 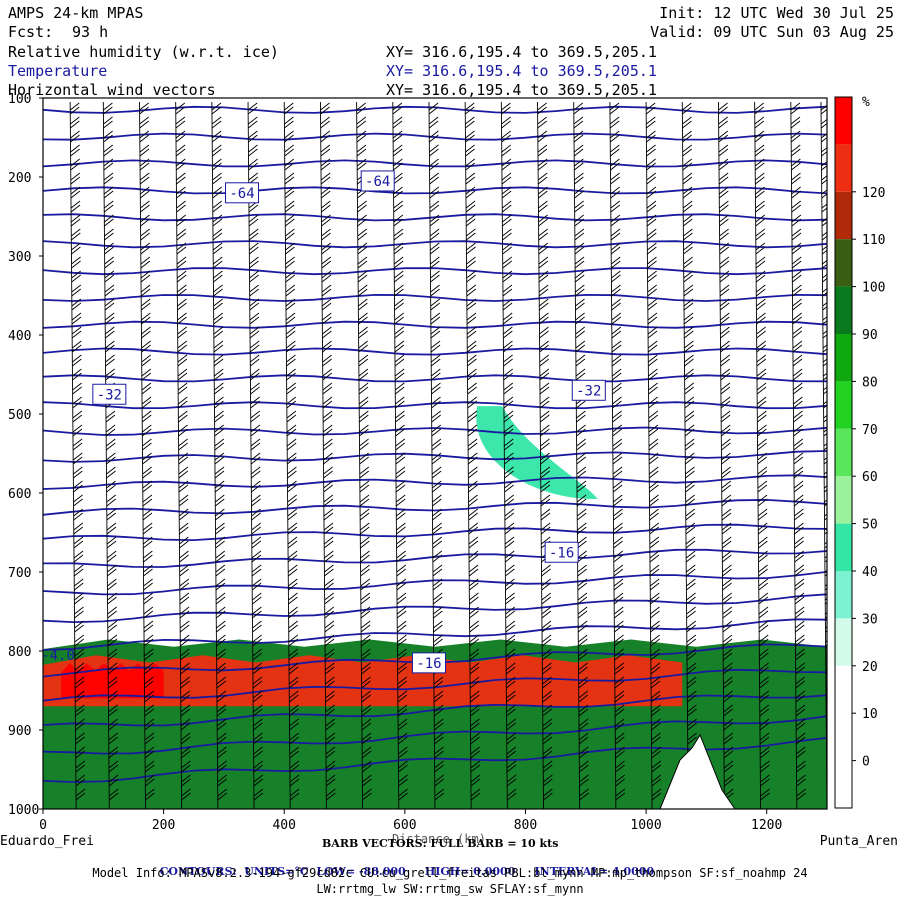 I want to click on colorbar-label: 20, so click(x=870, y=667).